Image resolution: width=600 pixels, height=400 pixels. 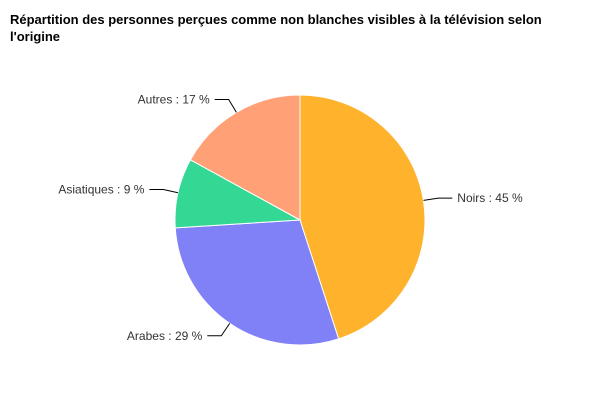 I want to click on leader-line-arabes, so click(x=219, y=330).